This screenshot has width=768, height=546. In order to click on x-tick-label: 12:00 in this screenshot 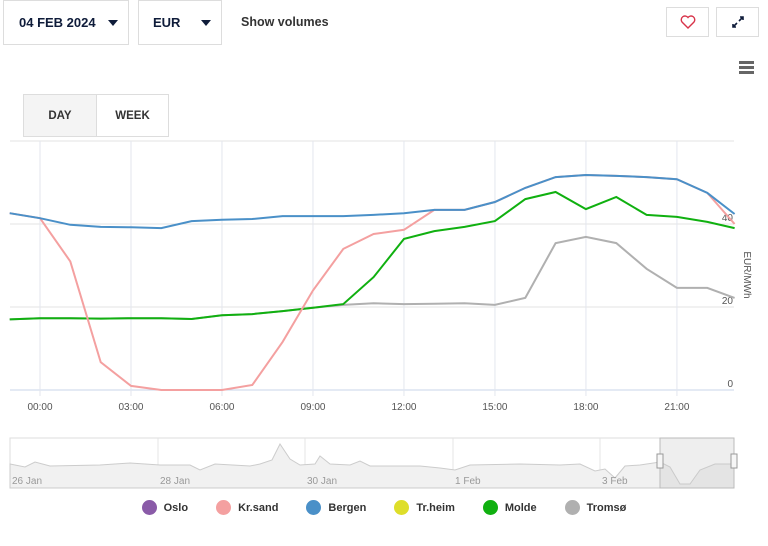, I will do `click(403, 407)`.